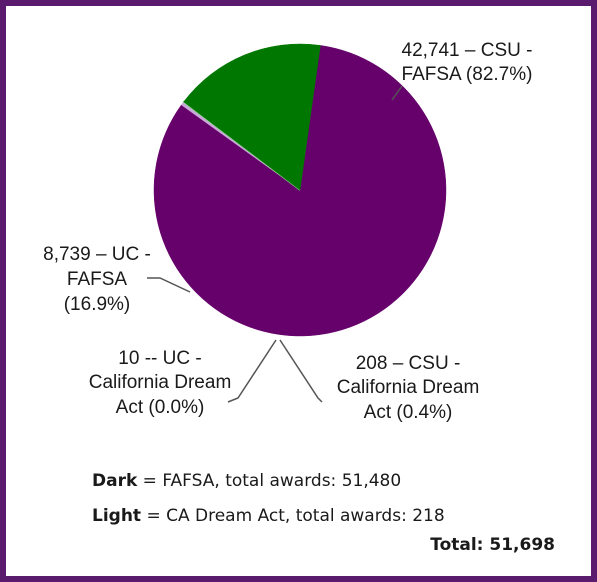 This screenshot has height=582, width=597. Describe the element at coordinates (467, 74) in the screenshot. I see `label-csu-fafsa-line2: FAFSA (82.7%)` at that location.